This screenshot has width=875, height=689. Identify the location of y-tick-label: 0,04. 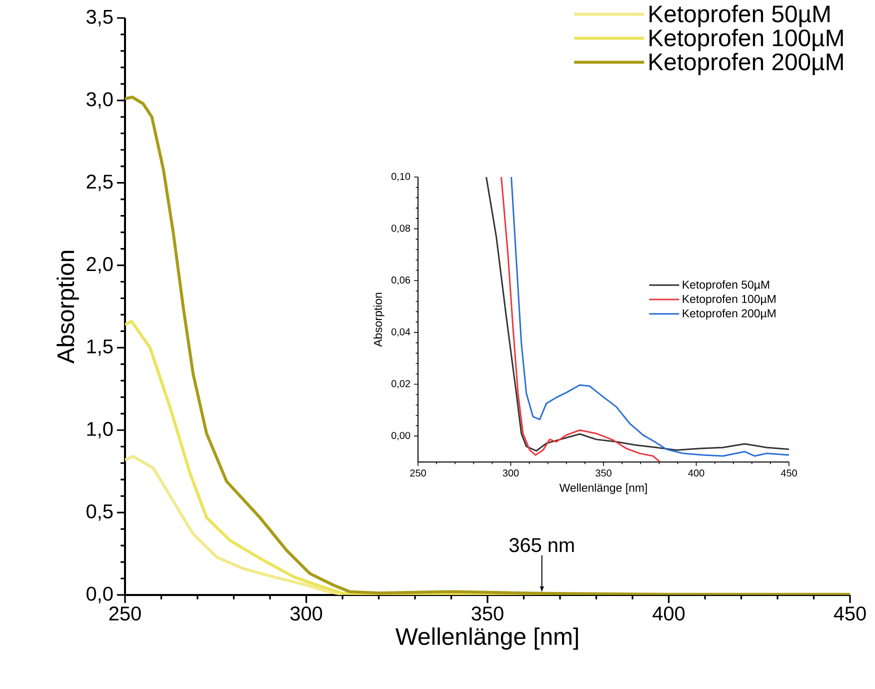
(400, 332).